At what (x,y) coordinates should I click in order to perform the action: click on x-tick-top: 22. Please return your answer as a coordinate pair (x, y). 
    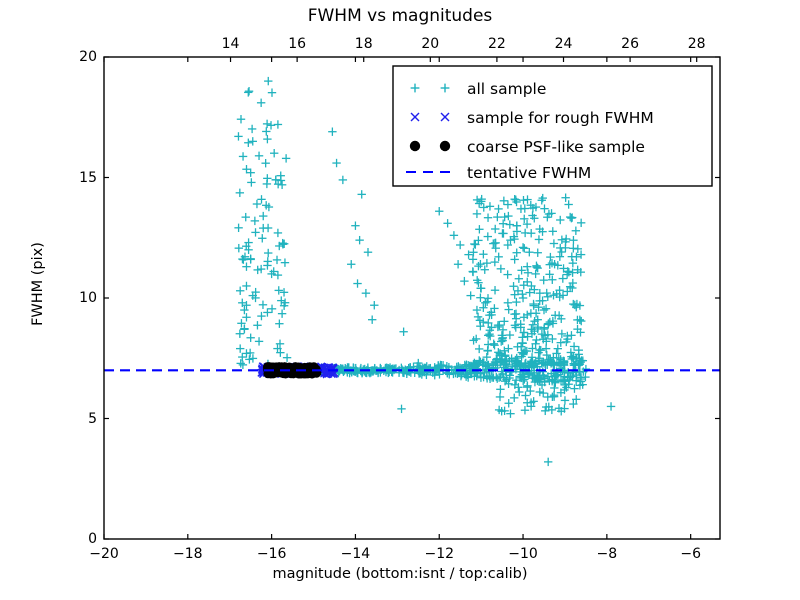
    Looking at the image, I should click on (496, 44).